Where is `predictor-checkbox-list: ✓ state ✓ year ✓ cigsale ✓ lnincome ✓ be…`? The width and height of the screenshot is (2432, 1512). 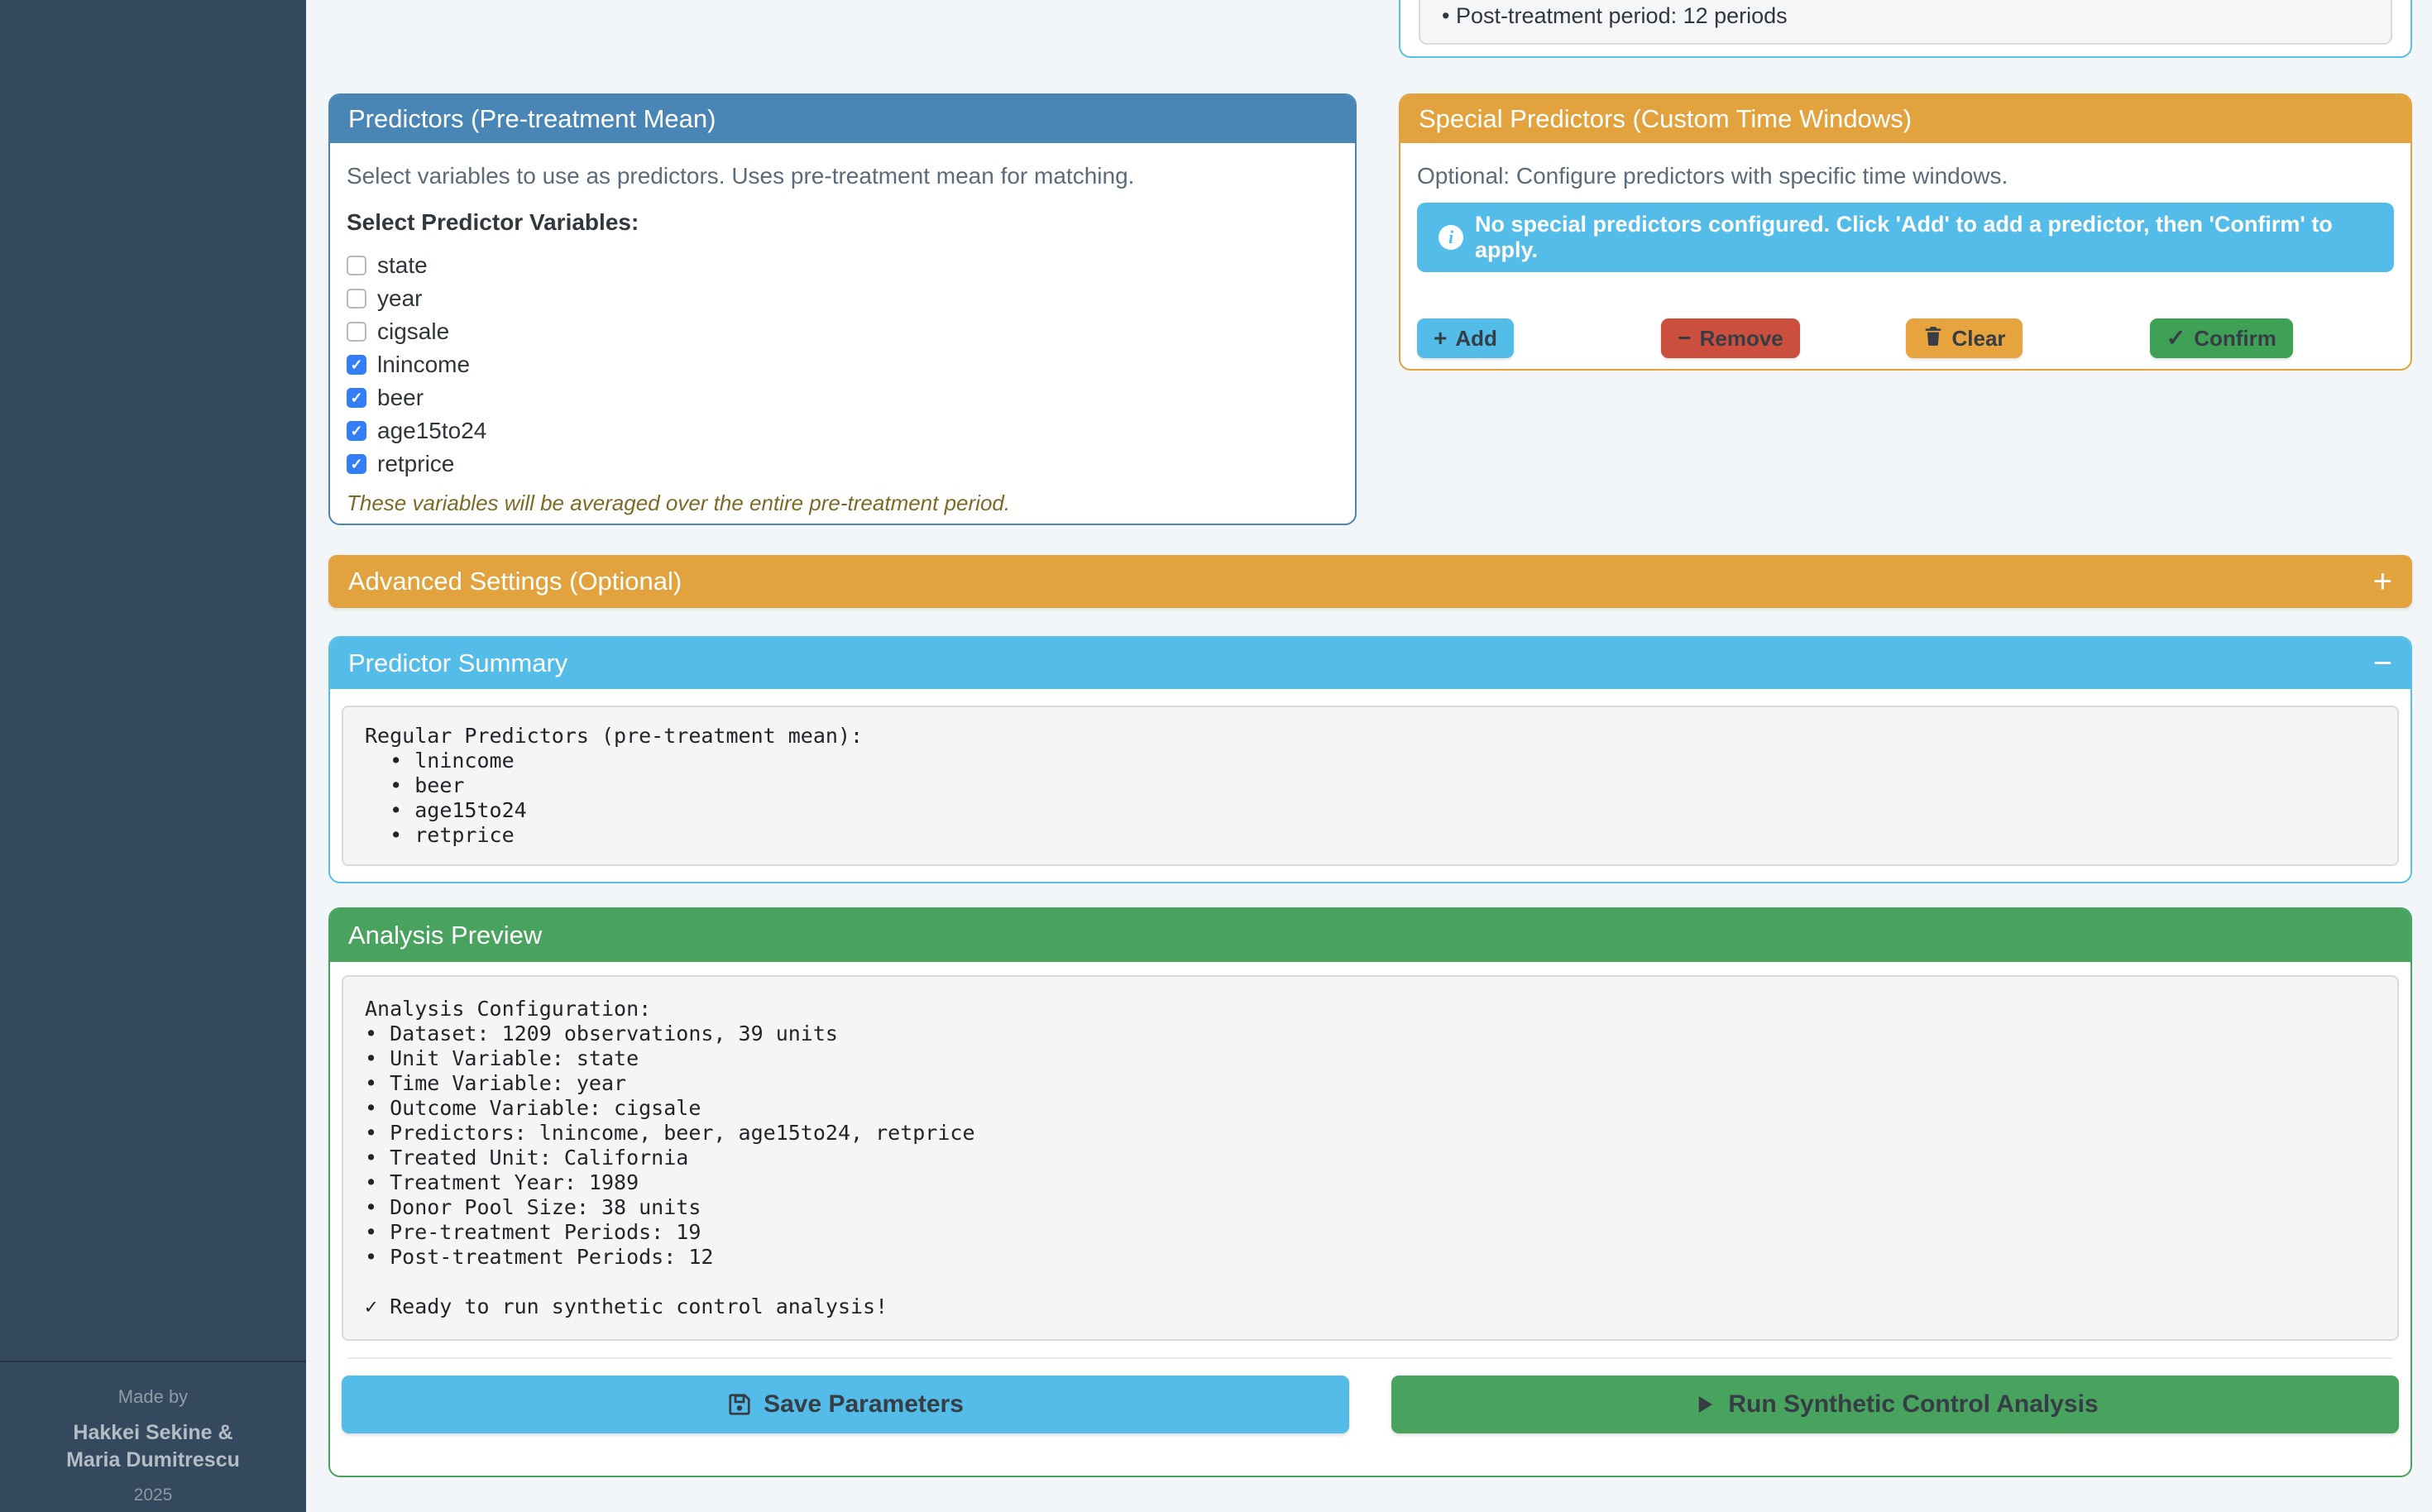
predictor-checkbox-list: ✓ state ✓ year ✓ cigsale ✓ lnincome ✓ be… is located at coordinates (842, 365).